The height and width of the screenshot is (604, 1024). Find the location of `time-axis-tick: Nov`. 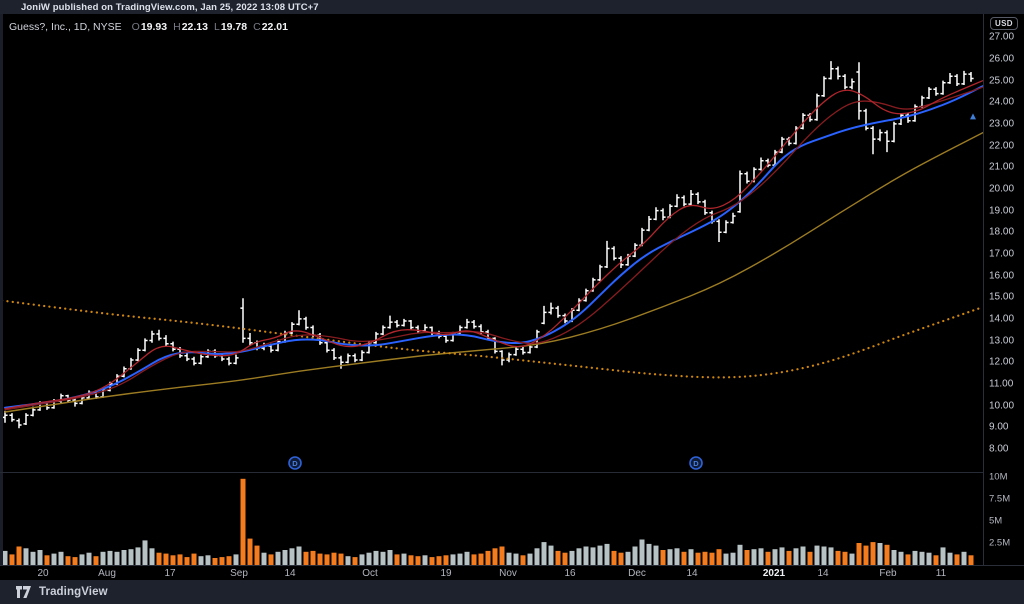

time-axis-tick: Nov is located at coordinates (508, 573).